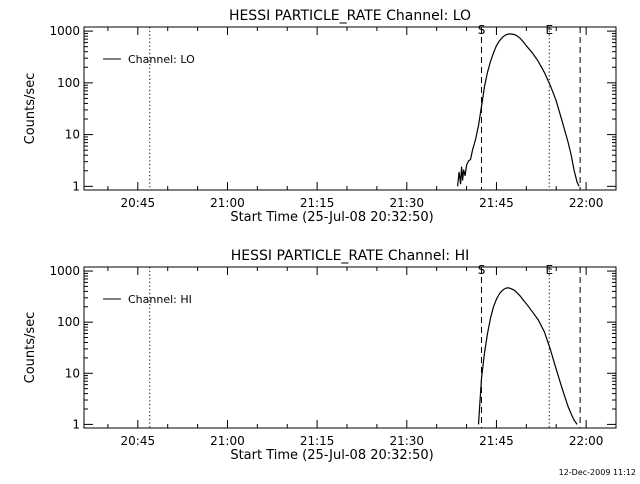 This screenshot has height=484, width=640. What do you see at coordinates (597, 472) in the screenshot?
I see `footer-timestamp: 12-Dec-2009 11:12` at bounding box center [597, 472].